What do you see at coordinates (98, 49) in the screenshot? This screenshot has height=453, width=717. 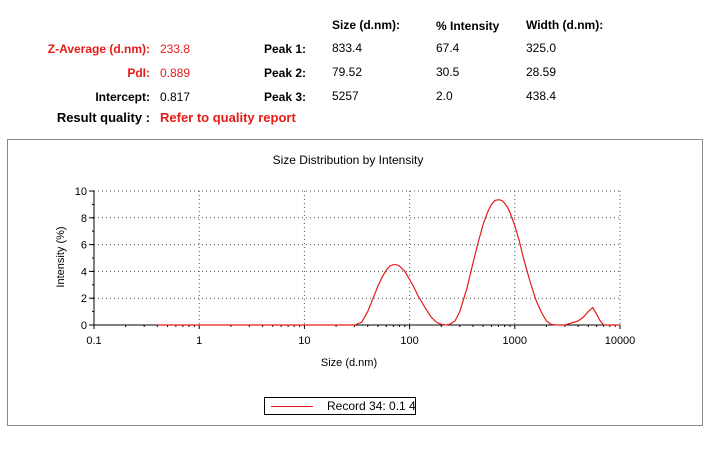 I see `z-average-label: Z-Average (d.nm):` at bounding box center [98, 49].